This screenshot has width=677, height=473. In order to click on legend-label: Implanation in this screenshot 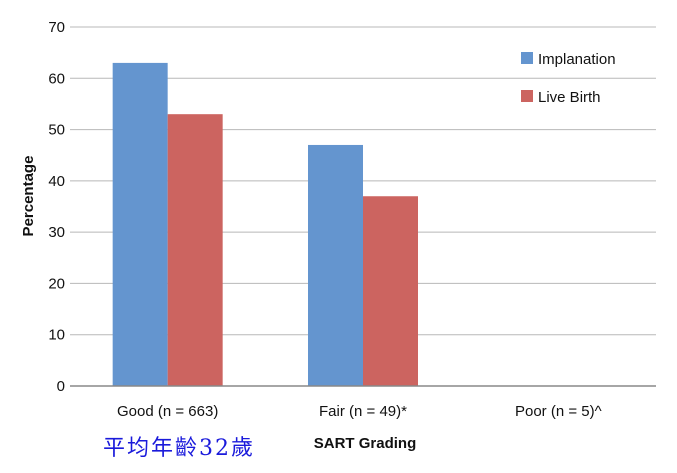, I will do `click(577, 59)`.